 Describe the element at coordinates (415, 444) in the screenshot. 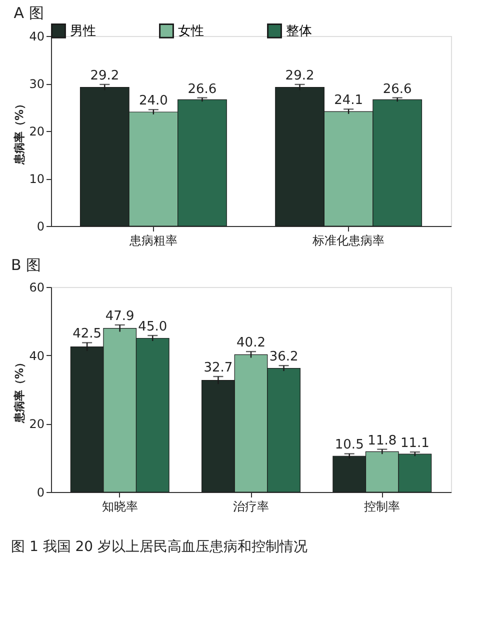

I see `data-label: 11.1` at that location.